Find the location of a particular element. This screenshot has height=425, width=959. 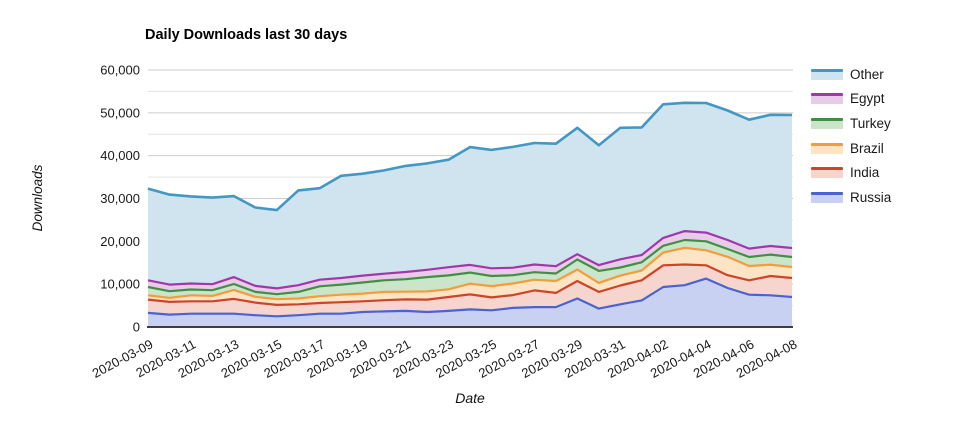

legend-label: India is located at coordinates (865, 173).